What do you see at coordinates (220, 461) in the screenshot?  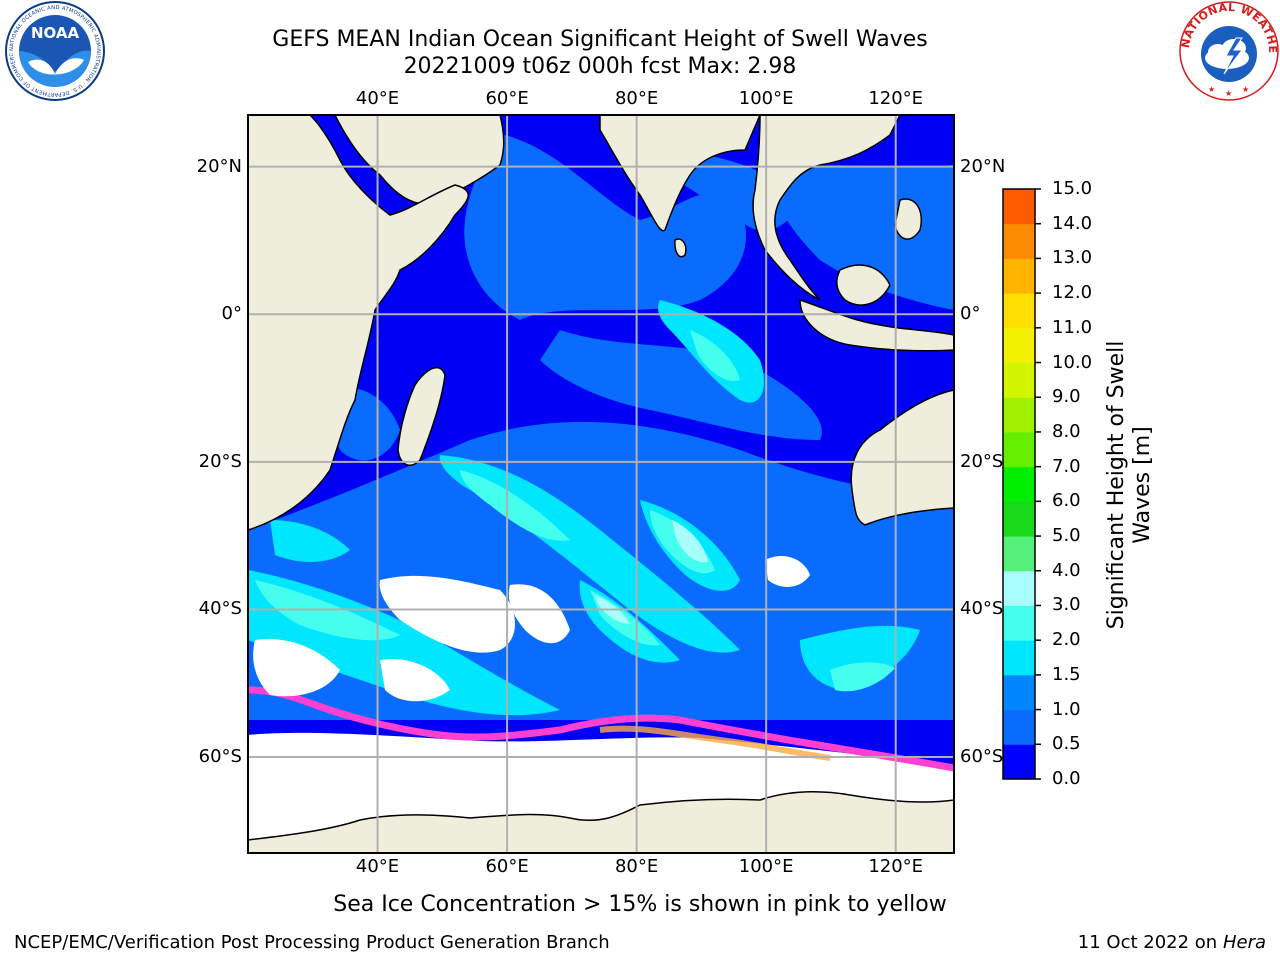 I see `lat-tick-label-left: 20°S` at bounding box center [220, 461].